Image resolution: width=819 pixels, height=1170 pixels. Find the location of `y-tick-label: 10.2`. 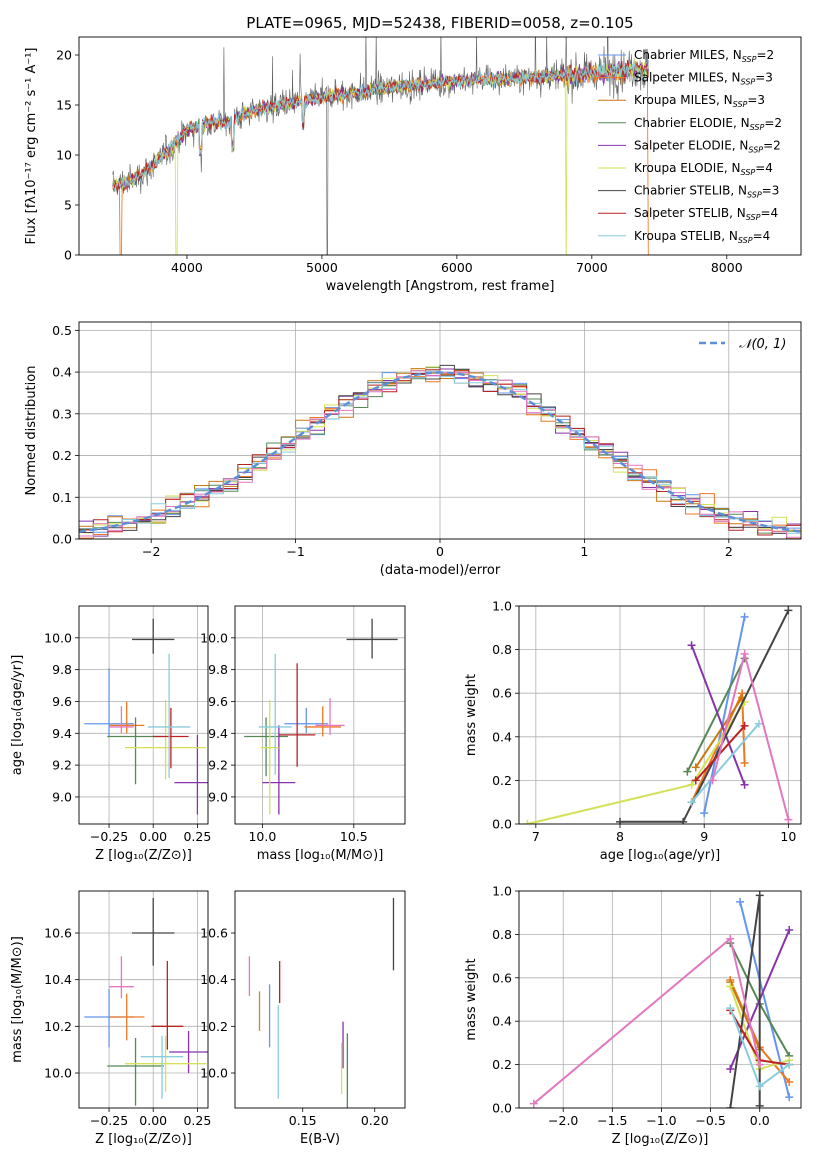

y-tick-label: 10.2 is located at coordinates (58, 1026).